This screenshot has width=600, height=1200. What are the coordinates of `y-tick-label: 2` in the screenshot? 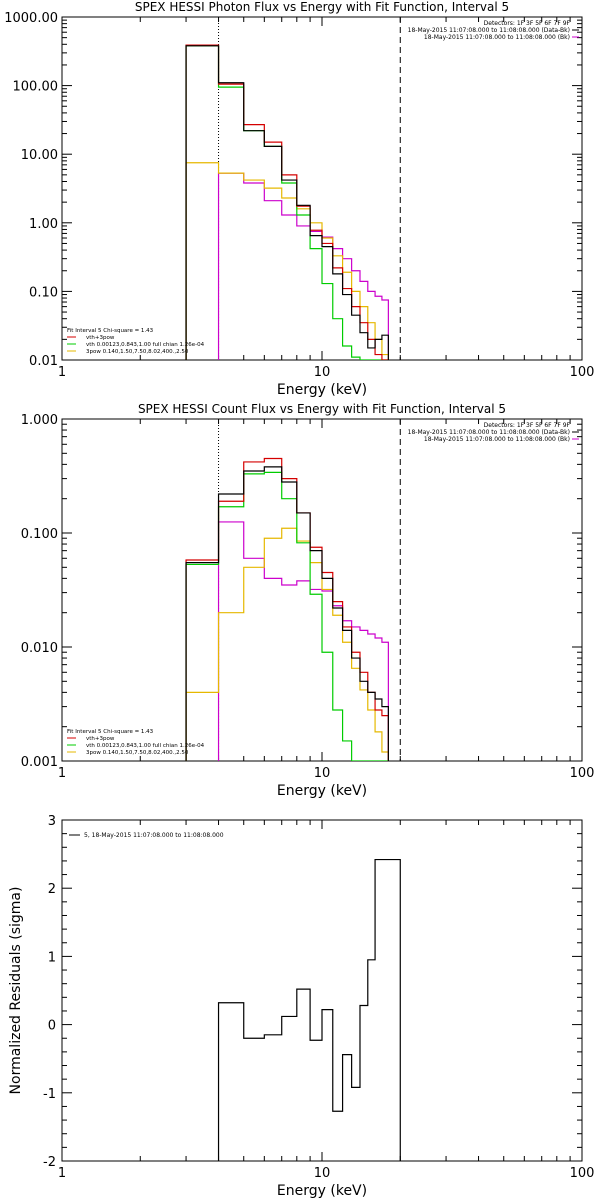 It's located at (52, 889).